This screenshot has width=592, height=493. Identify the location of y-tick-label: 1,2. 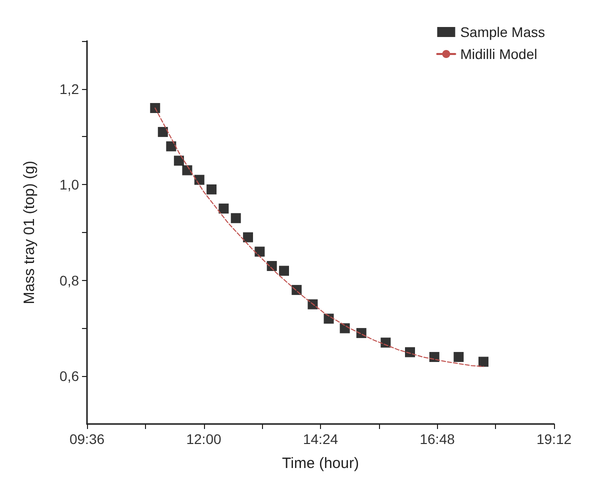
(70, 88).